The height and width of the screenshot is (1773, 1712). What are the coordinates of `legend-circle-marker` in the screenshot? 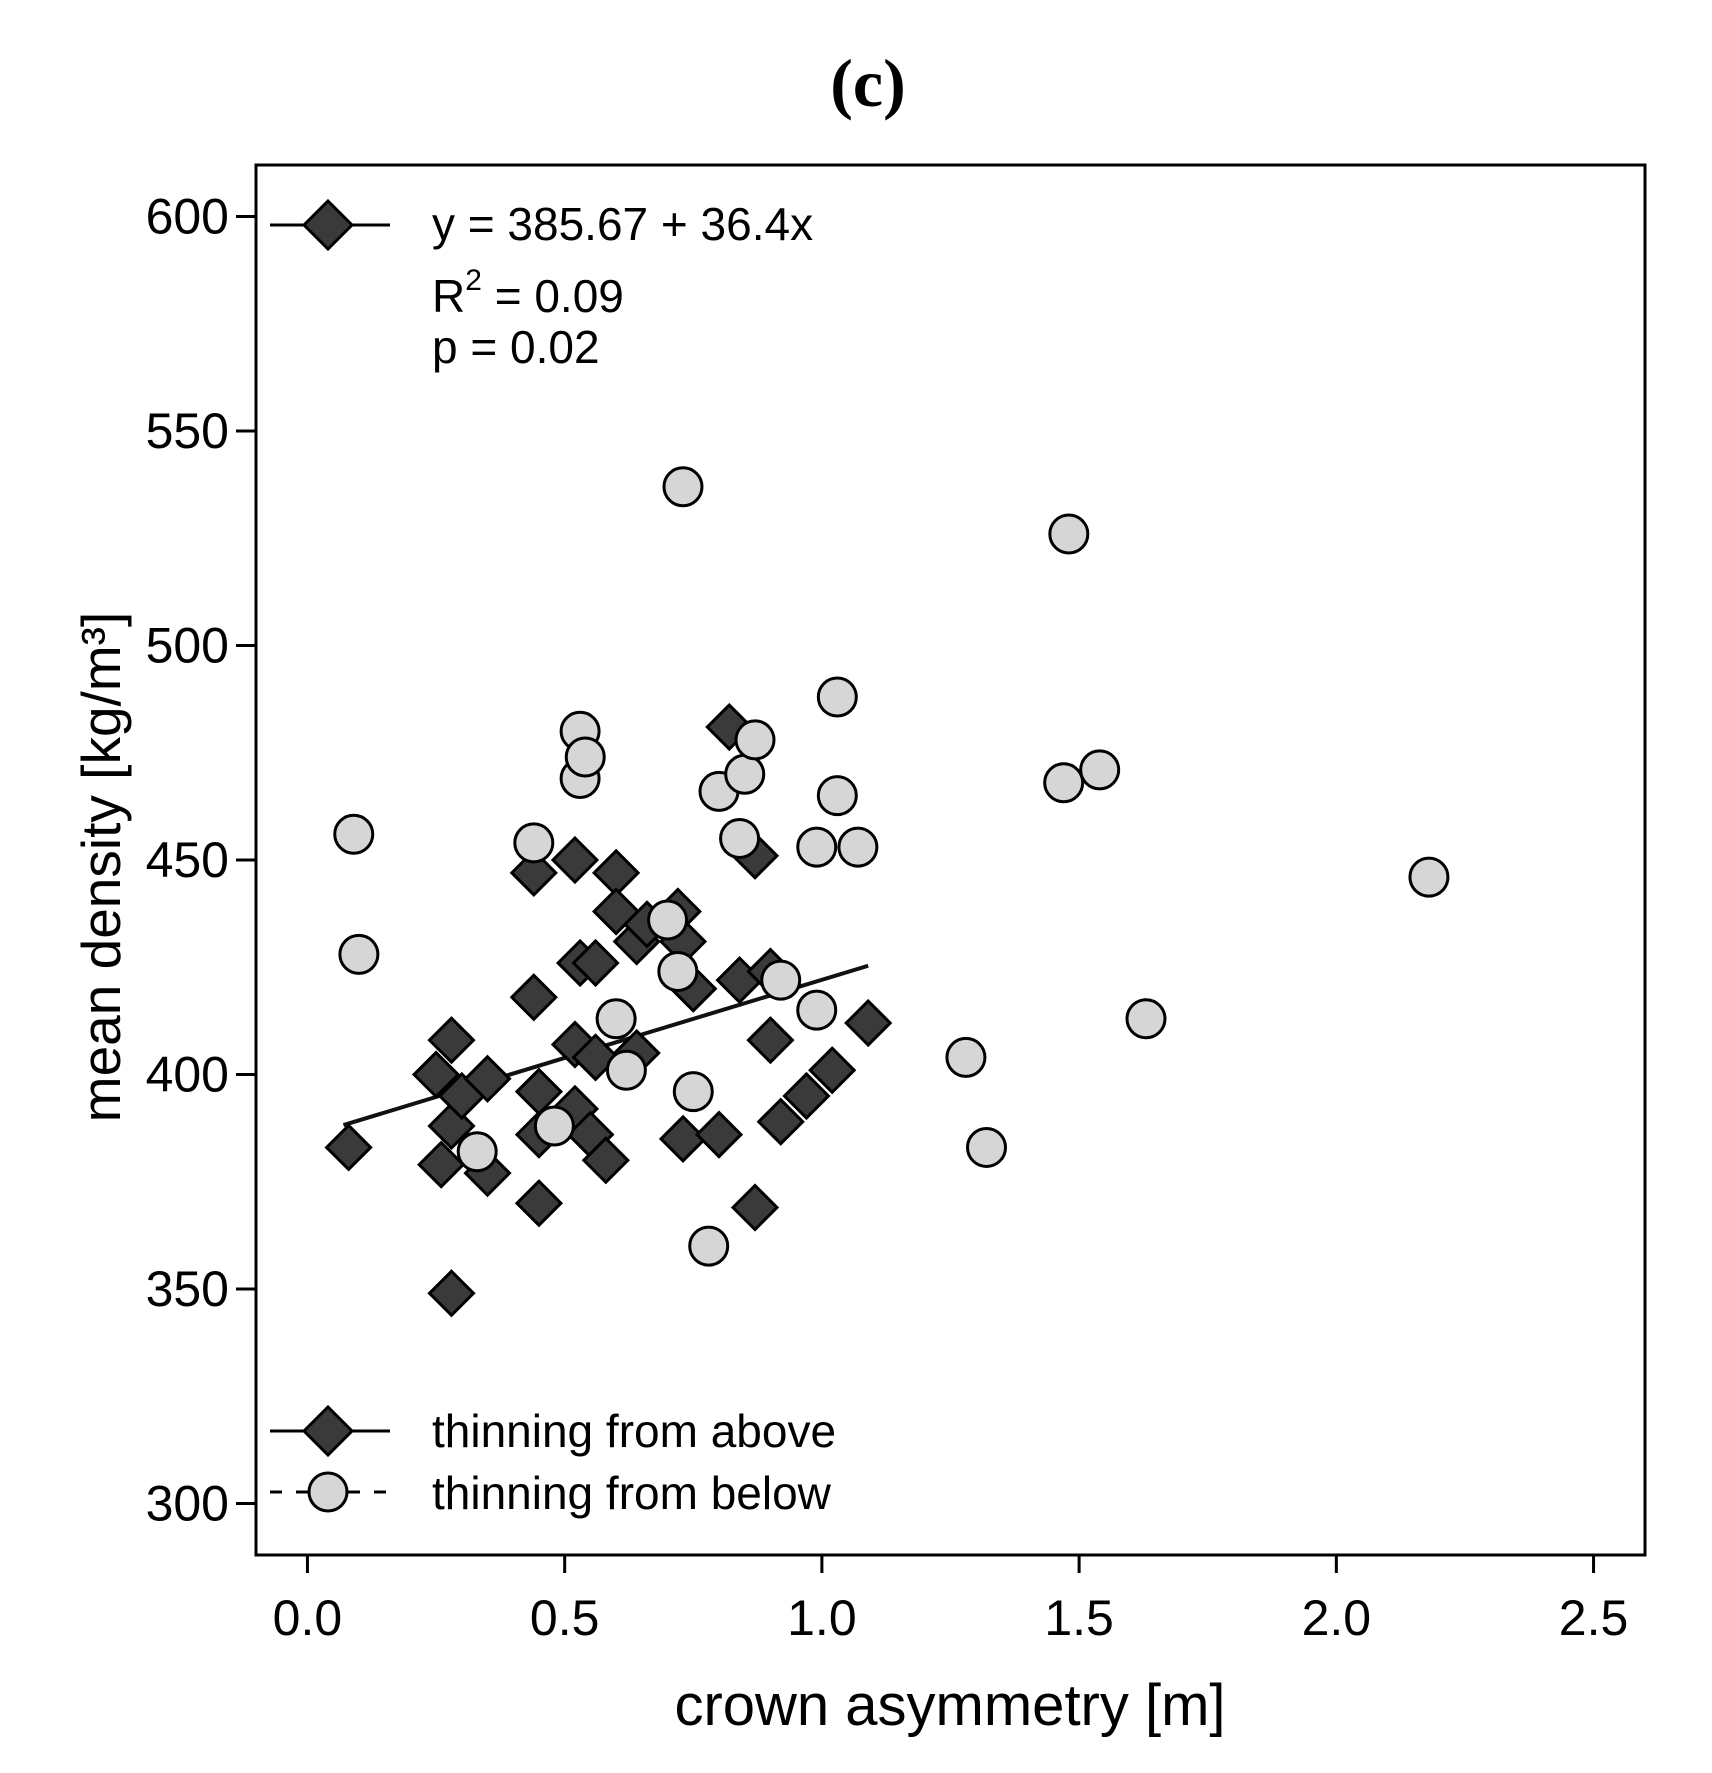 It's located at (328, 1492).